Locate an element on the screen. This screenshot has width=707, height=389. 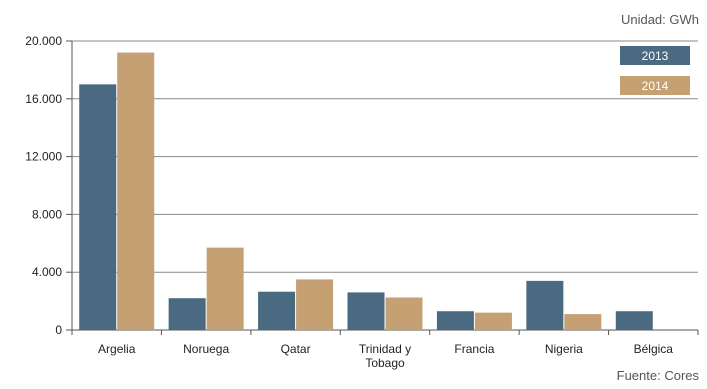
y-tick-label: 8.000 is located at coordinates (47, 214).